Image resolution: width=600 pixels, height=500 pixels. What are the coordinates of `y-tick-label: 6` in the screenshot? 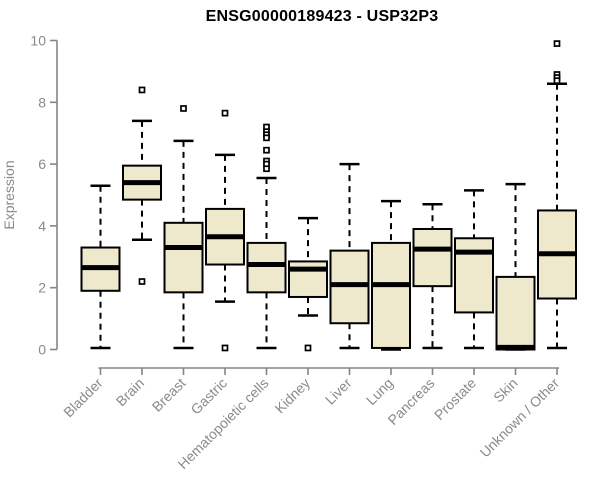 It's located at (42, 164).